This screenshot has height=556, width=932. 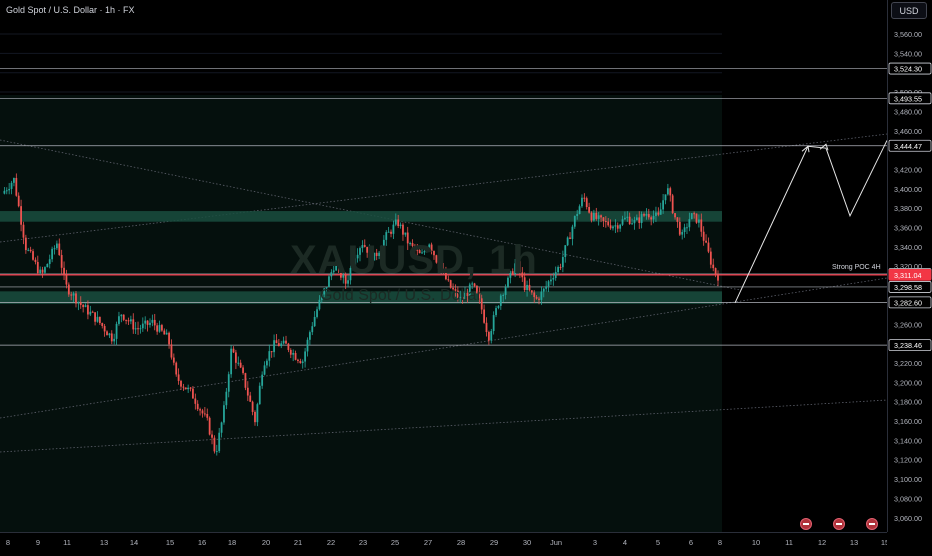 What do you see at coordinates (266, 542) in the screenshot?
I see `time-tick-label: 20` at bounding box center [266, 542].